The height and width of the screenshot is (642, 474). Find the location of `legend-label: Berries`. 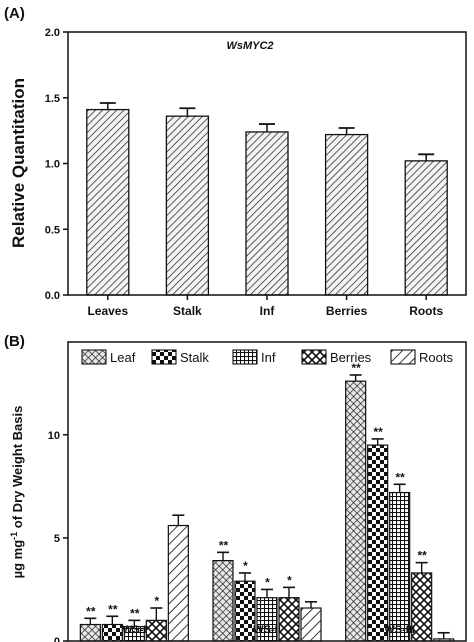

legend-label: Berries is located at coordinates (351, 357).